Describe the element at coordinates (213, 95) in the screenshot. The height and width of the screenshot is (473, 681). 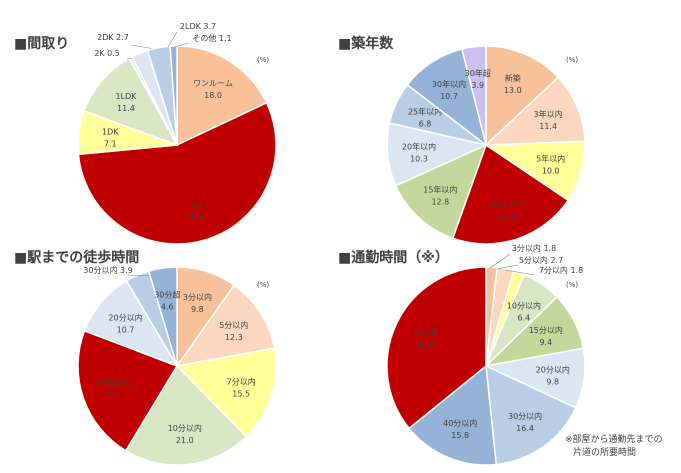
I see `slice-value-label: 18.0` at that location.